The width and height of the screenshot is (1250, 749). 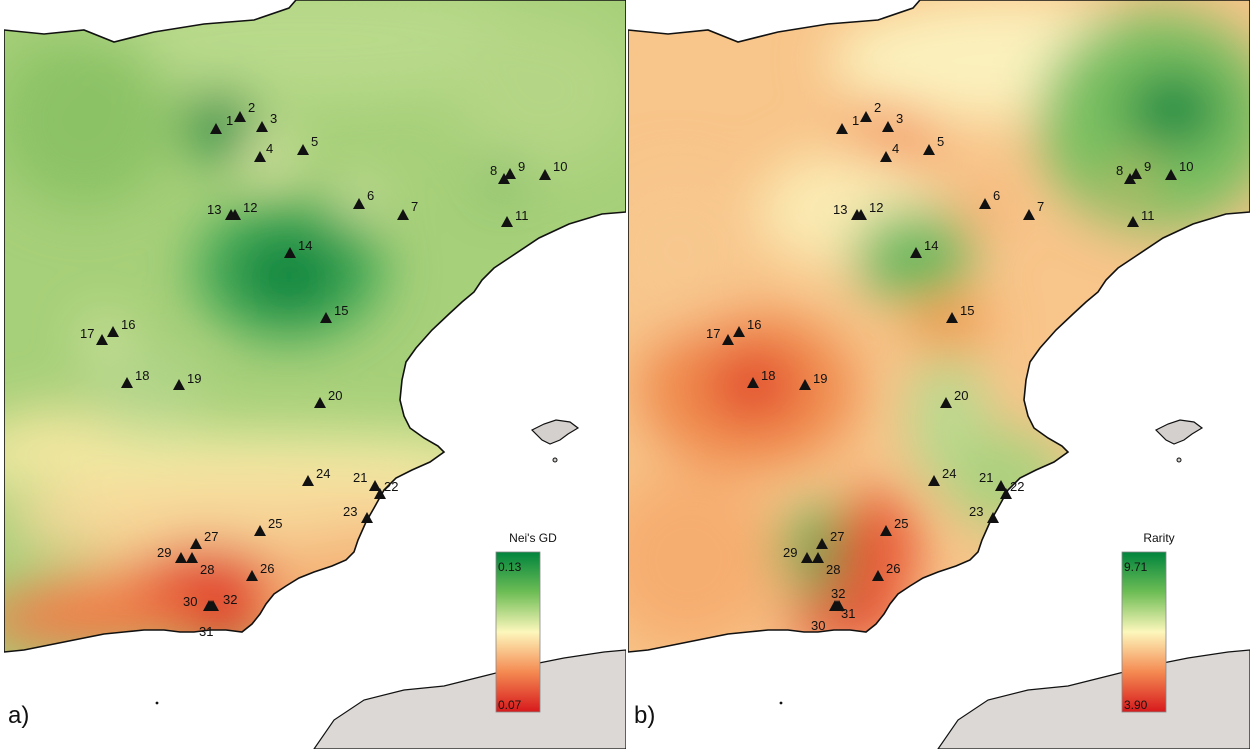 What do you see at coordinates (798, 554) in the screenshot?
I see `site-29: 29` at bounding box center [798, 554].